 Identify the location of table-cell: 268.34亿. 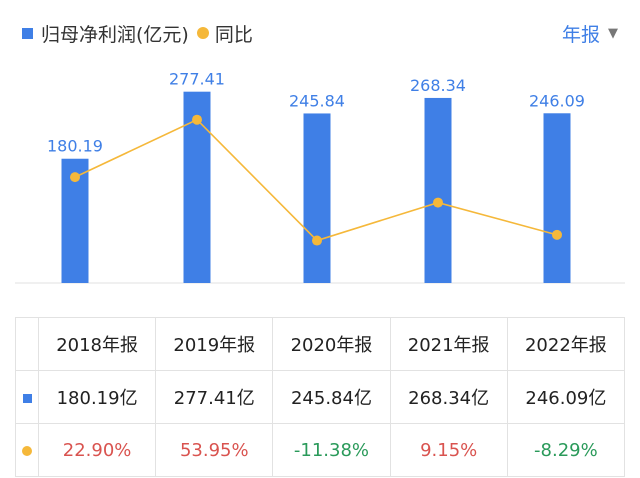
(448, 397).